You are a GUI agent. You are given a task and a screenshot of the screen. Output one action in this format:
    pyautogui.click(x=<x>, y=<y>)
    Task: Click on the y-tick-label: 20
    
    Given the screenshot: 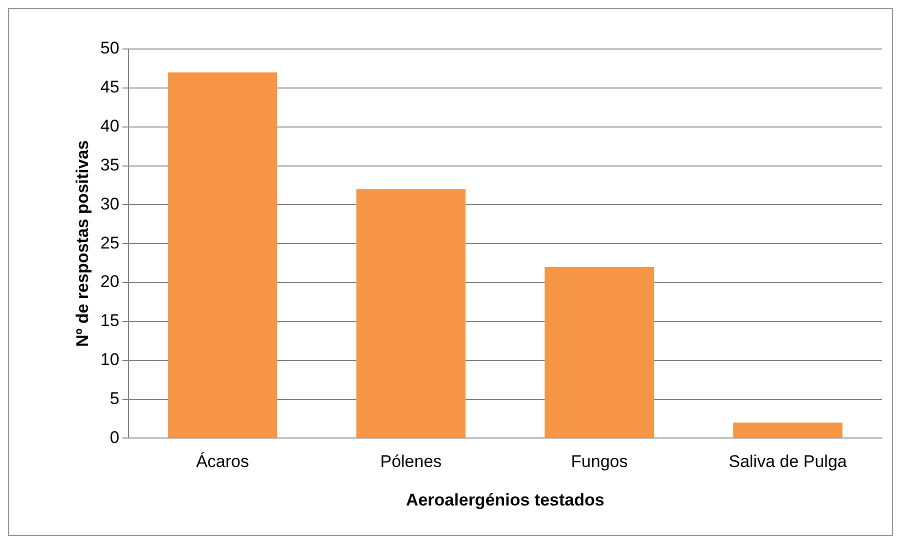 What is the action you would take?
    pyautogui.click(x=110, y=282)
    